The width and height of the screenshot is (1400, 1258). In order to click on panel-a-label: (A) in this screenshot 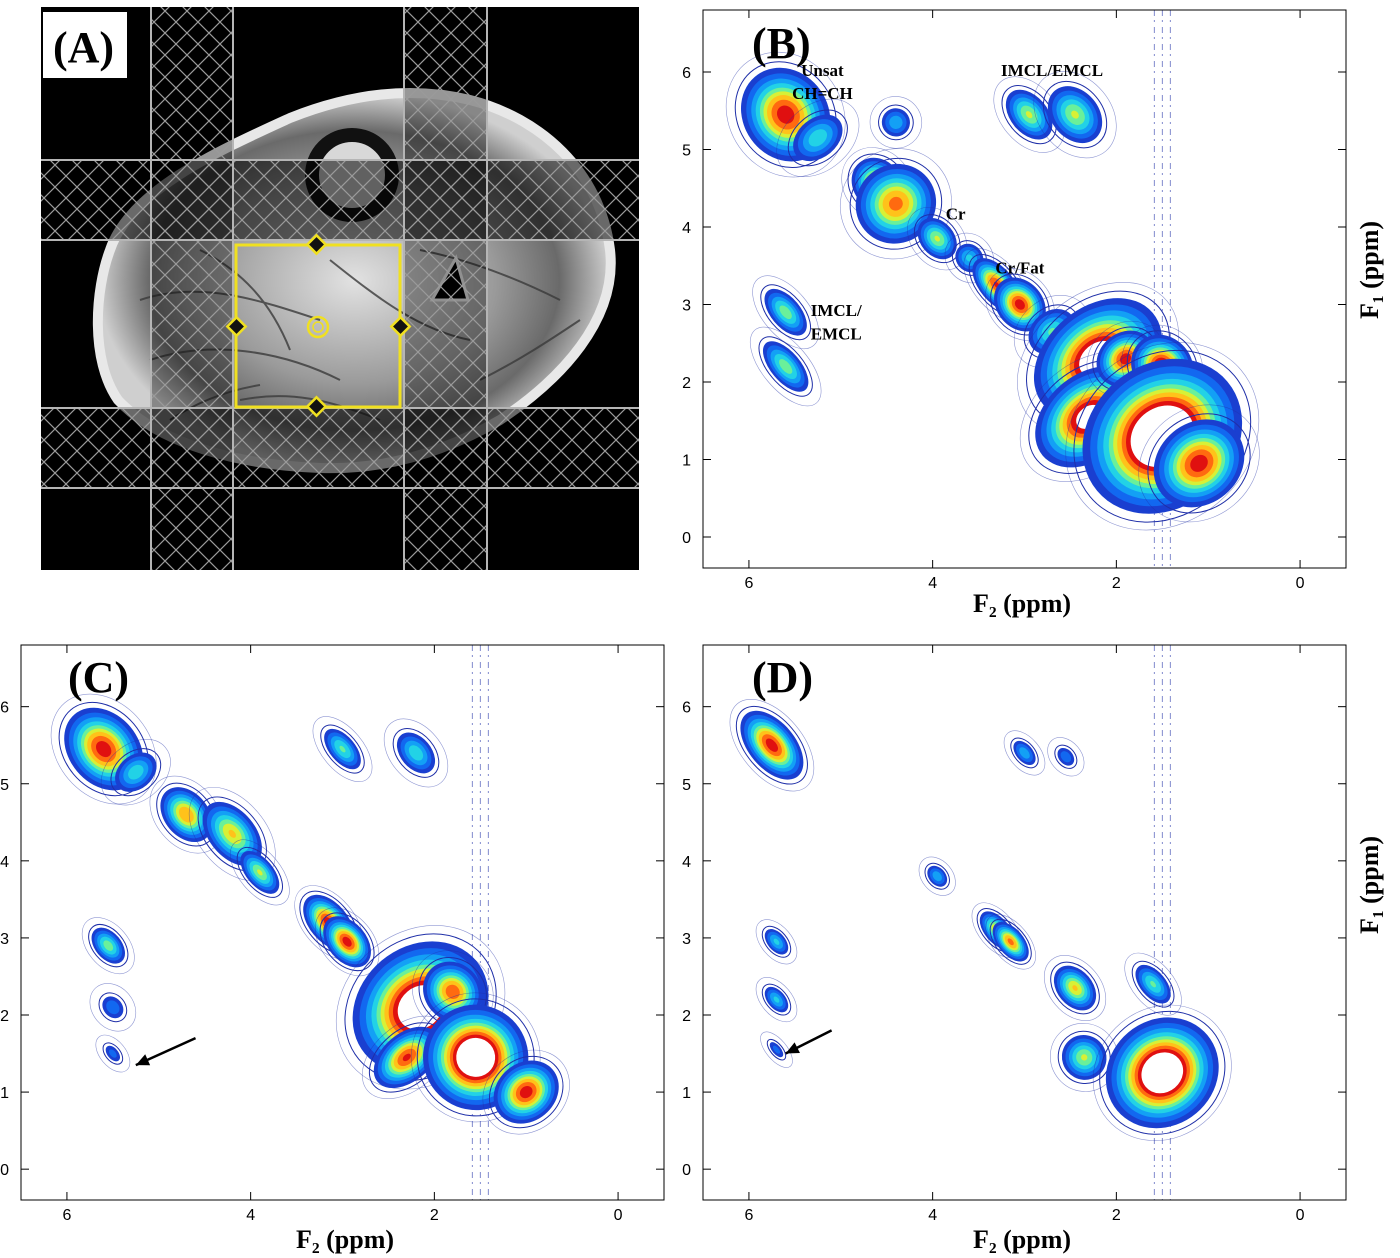, I will do `click(83, 47)`.